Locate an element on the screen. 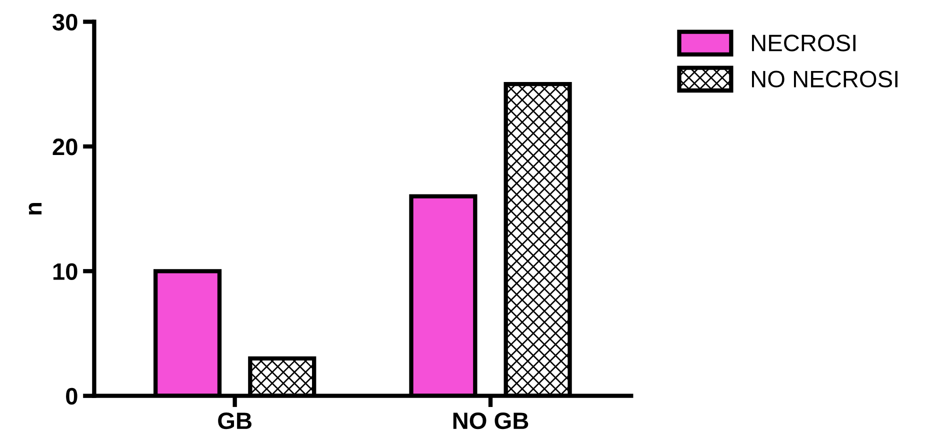 Image resolution: width=942 pixels, height=435 pixels. y-tick-label: 10 is located at coordinates (65, 271).